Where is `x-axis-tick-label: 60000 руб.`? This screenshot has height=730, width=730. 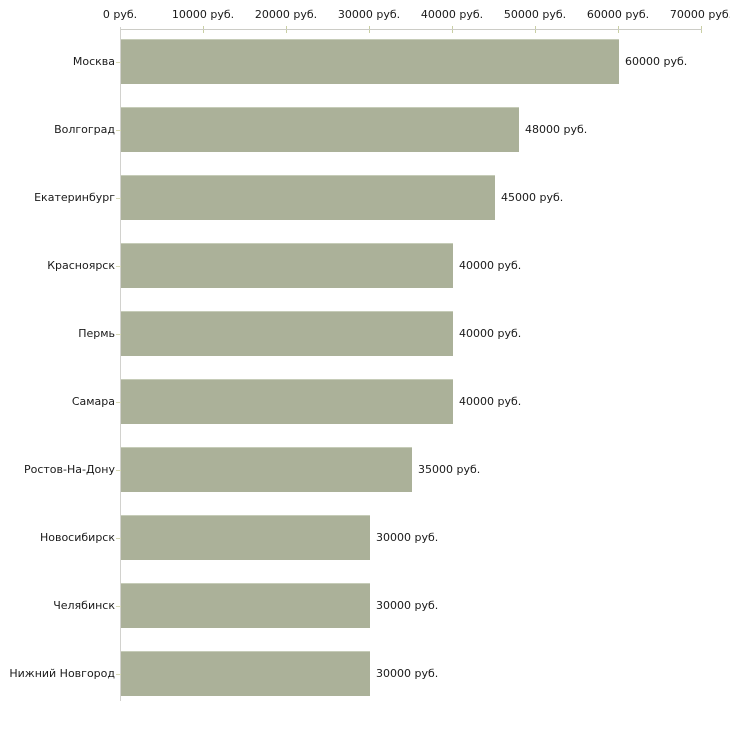
x-axis-tick-label: 60000 руб. is located at coordinates (618, 14).